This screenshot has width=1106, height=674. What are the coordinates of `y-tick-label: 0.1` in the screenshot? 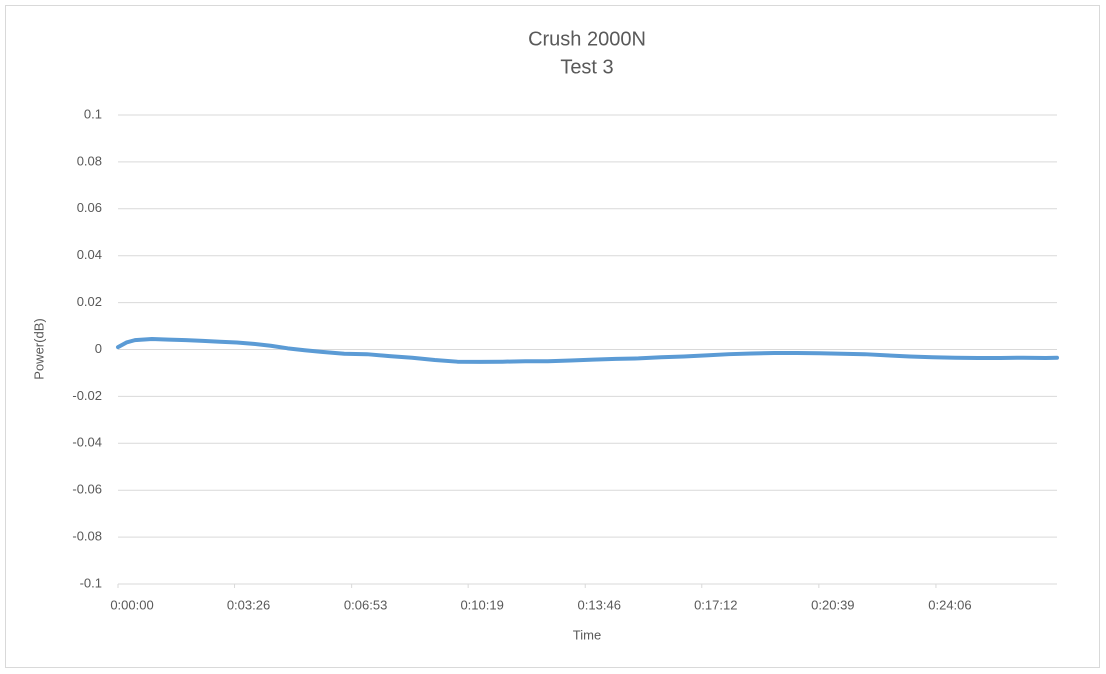 It's located at (93, 113).